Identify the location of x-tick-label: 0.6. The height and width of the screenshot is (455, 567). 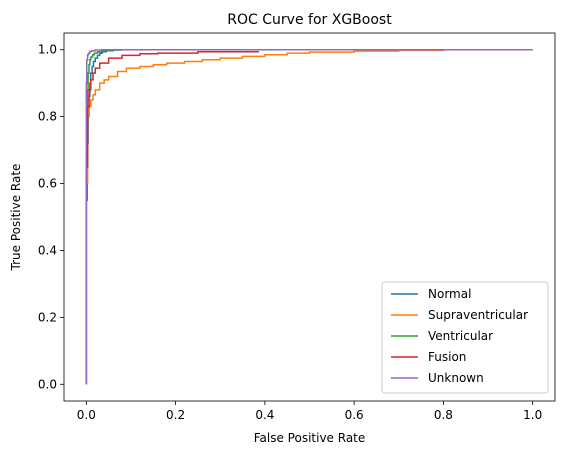
(354, 415).